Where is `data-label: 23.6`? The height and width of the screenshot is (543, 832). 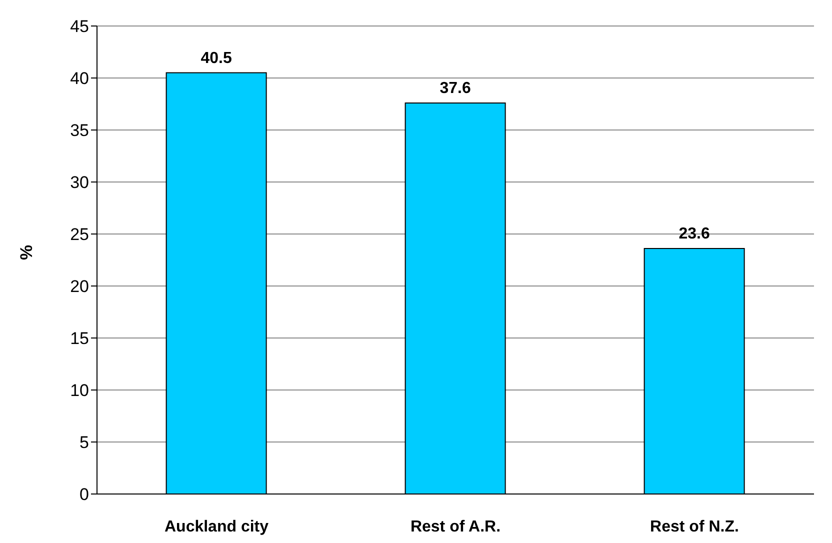
data-label: 23.6 is located at coordinates (694, 234).